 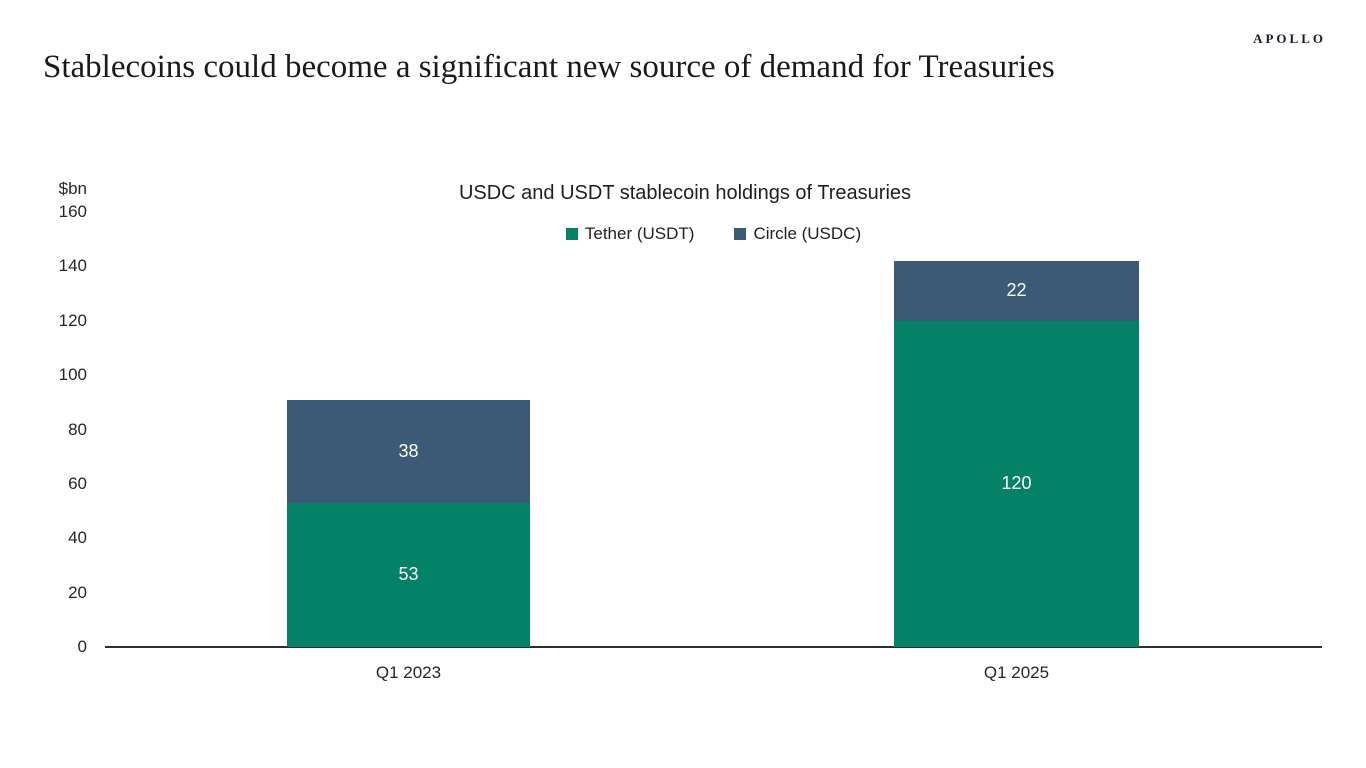 What do you see at coordinates (1016, 672) in the screenshot?
I see `x-axis-label-q1-2025: Q1 2025` at bounding box center [1016, 672].